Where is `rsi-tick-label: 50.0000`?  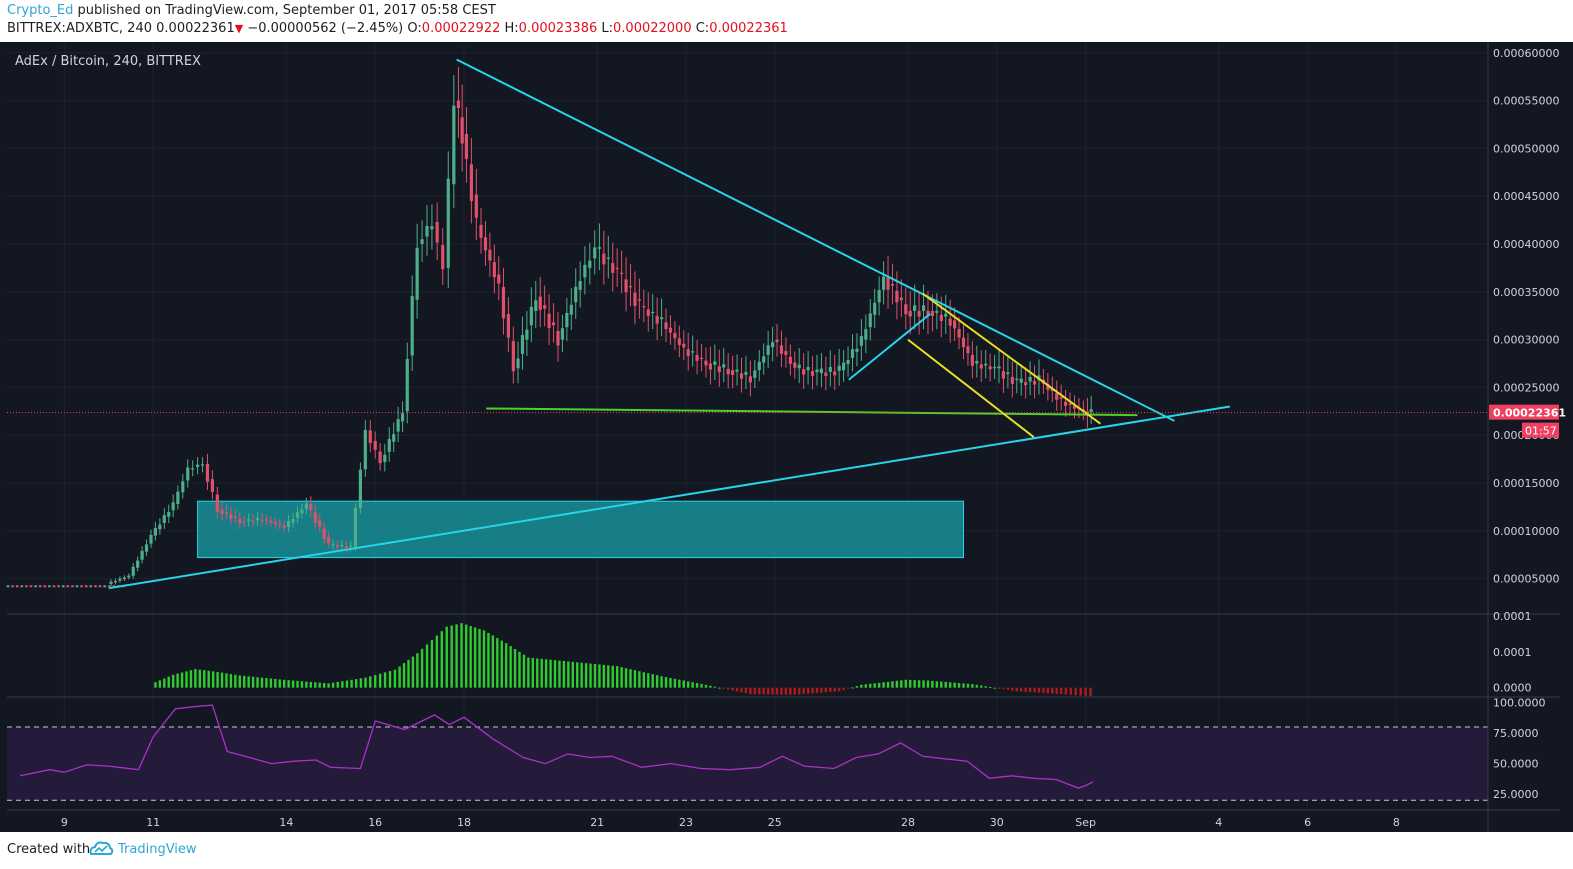 rsi-tick-label: 50.0000 is located at coordinates (1516, 764).